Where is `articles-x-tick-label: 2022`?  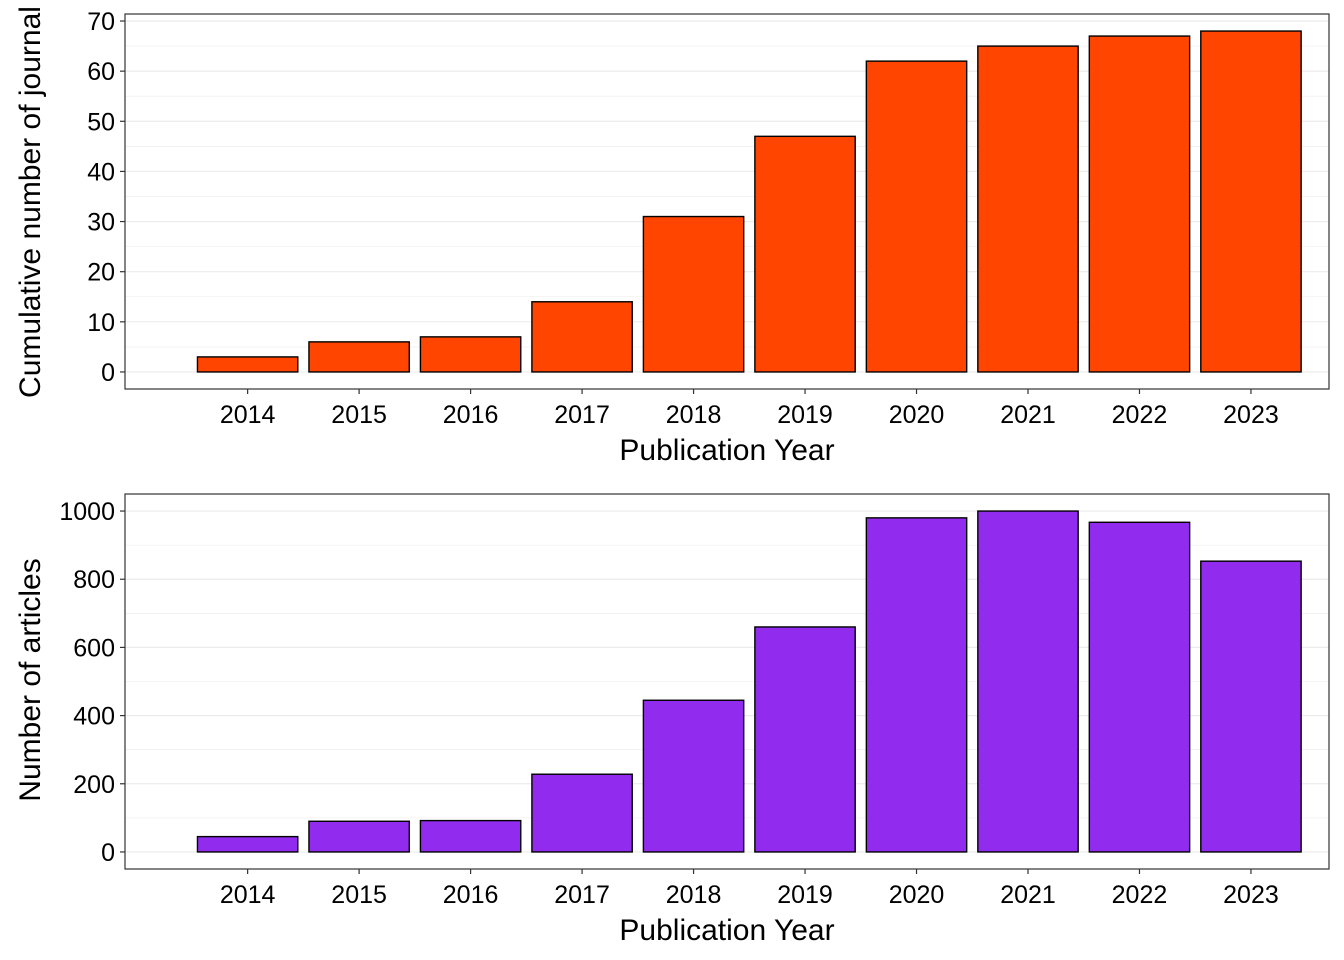 articles-x-tick-label: 2022 is located at coordinates (1140, 895).